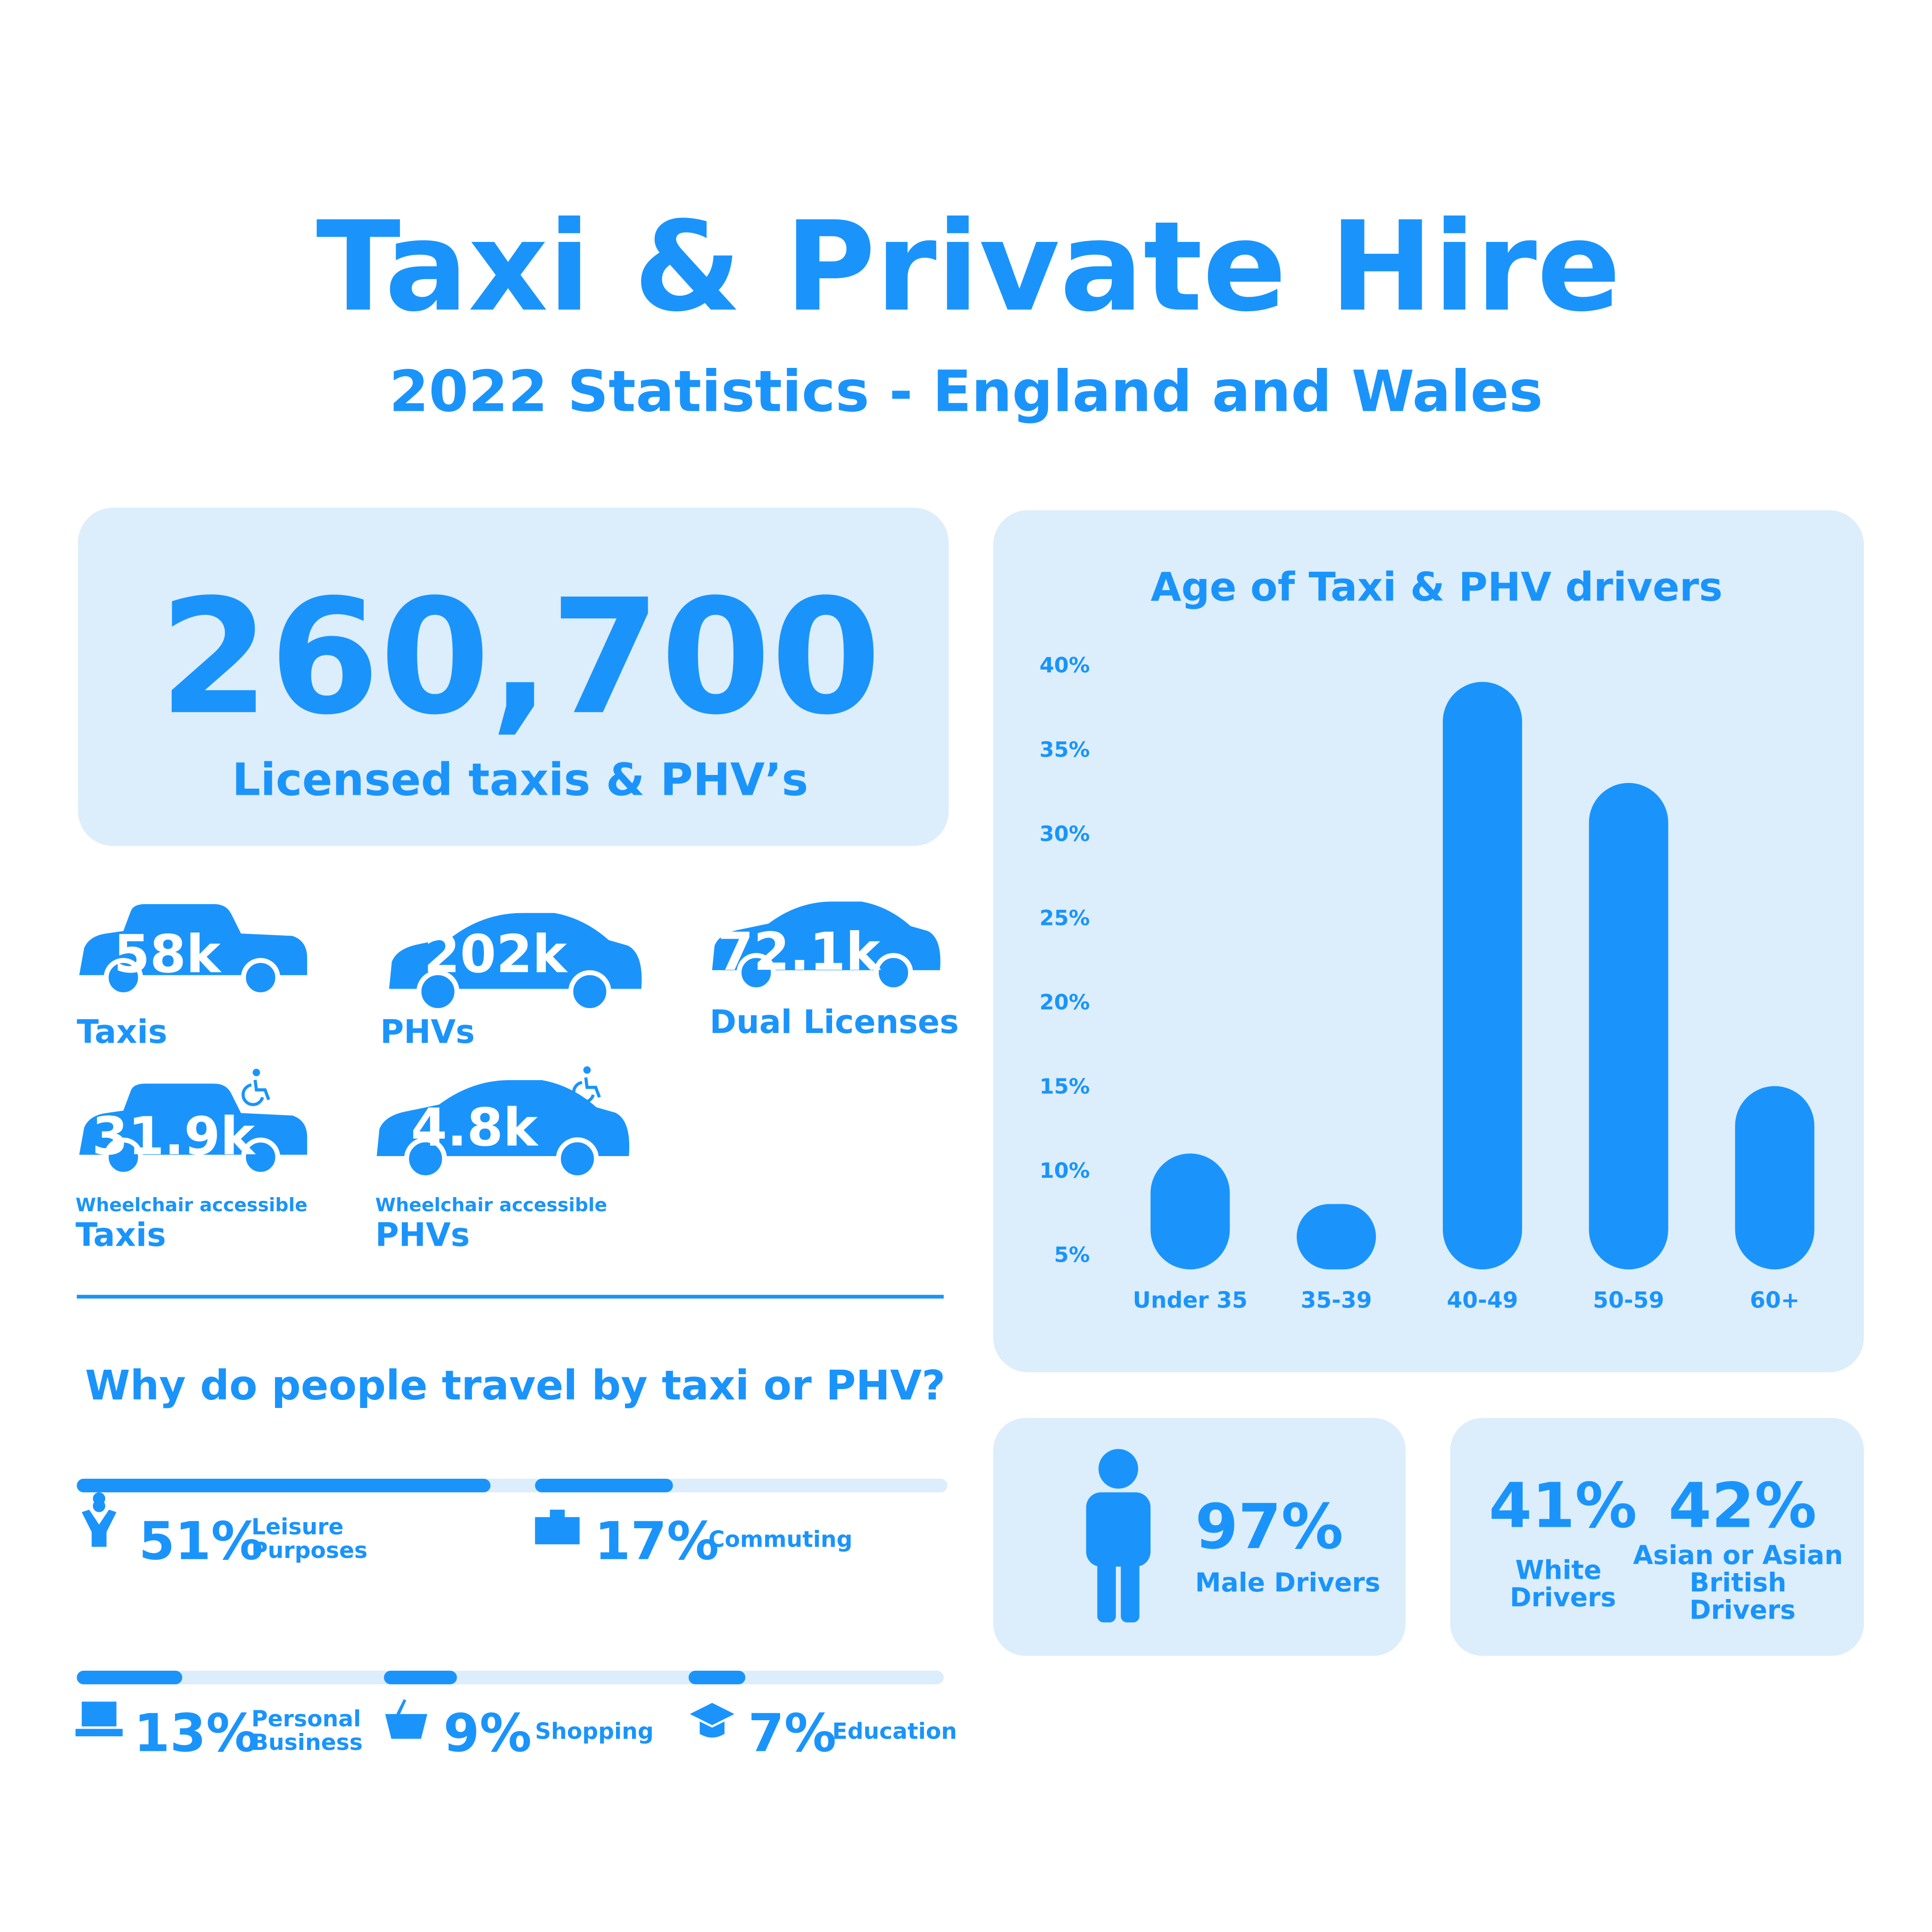 Image resolution: width=1932 pixels, height=1932 pixels. I want to click on text-line: Commuting, so click(780, 1539).